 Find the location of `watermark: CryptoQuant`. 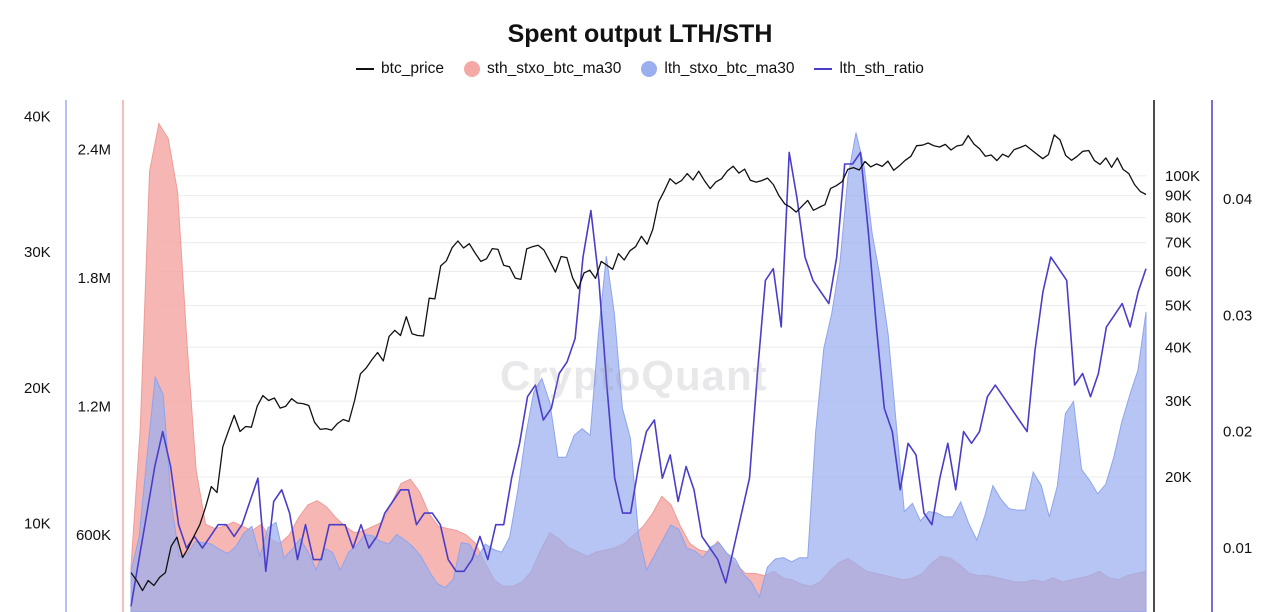

watermark: CryptoQuant is located at coordinates (634, 375).